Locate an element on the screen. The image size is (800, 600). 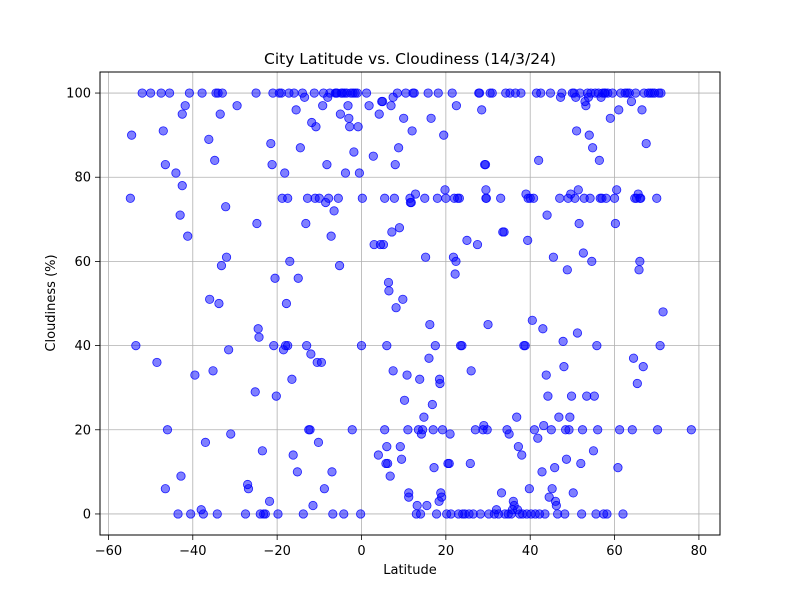
y-tick-label: 40 is located at coordinates (82, 346).